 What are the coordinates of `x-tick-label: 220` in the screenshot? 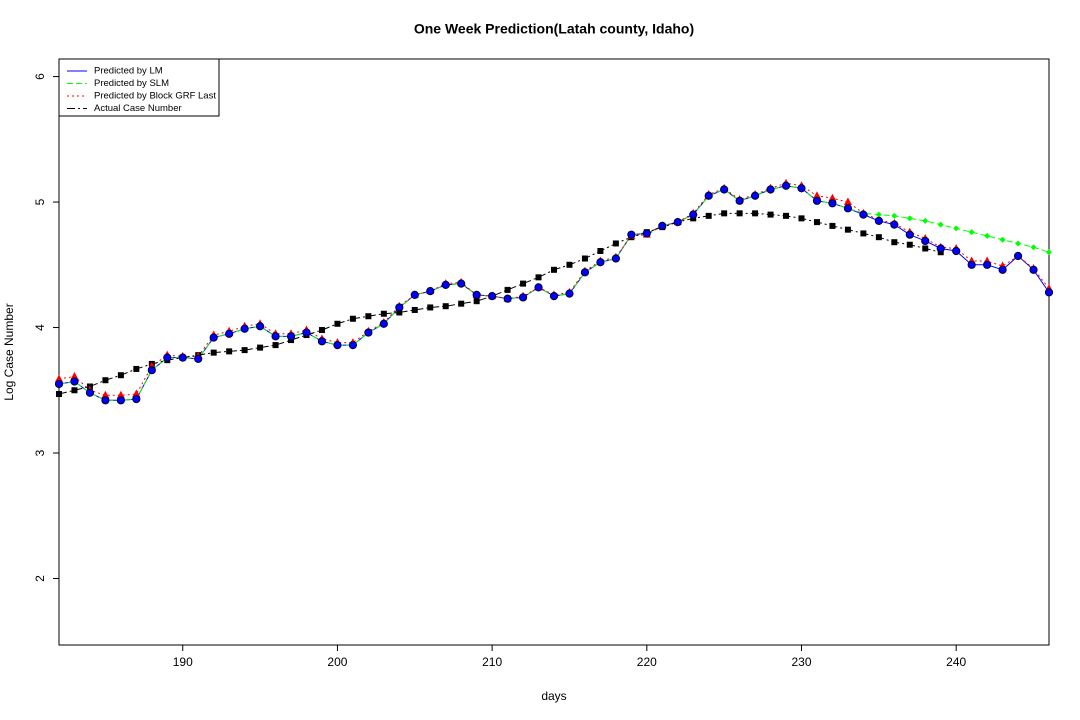 It's located at (647, 662).